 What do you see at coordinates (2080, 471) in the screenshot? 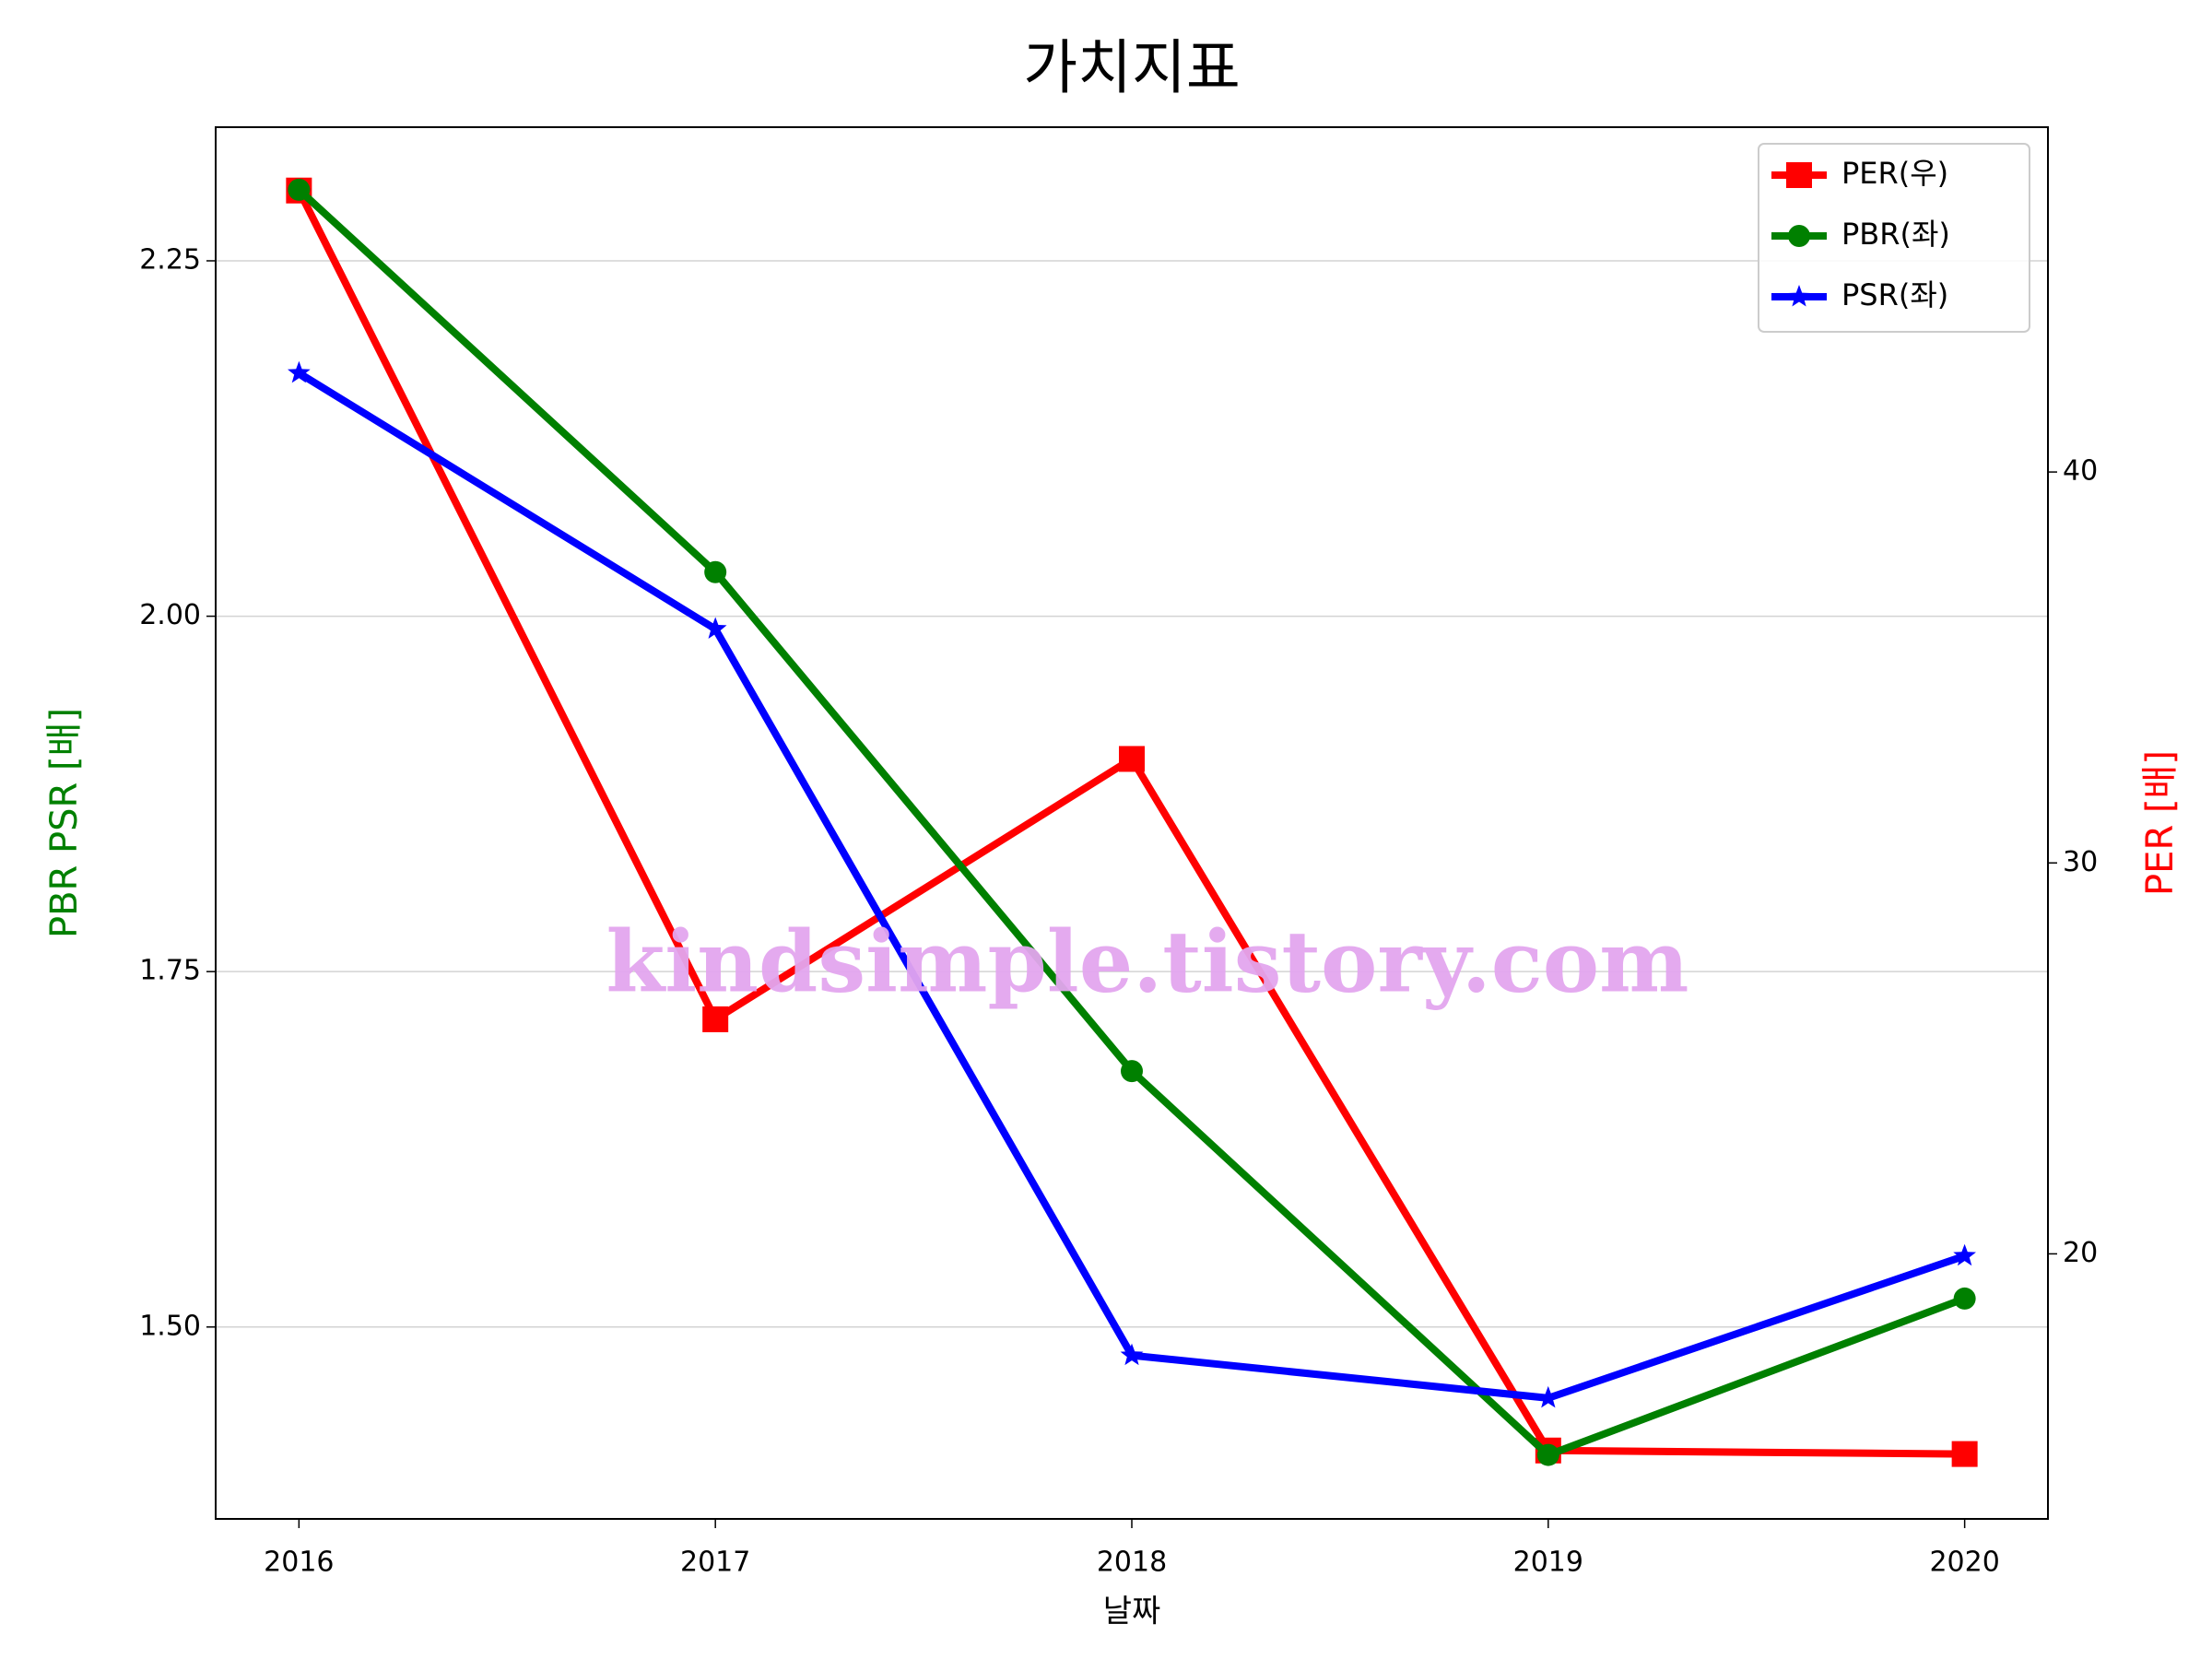
I see `y2-tick-label: 40` at bounding box center [2080, 471].